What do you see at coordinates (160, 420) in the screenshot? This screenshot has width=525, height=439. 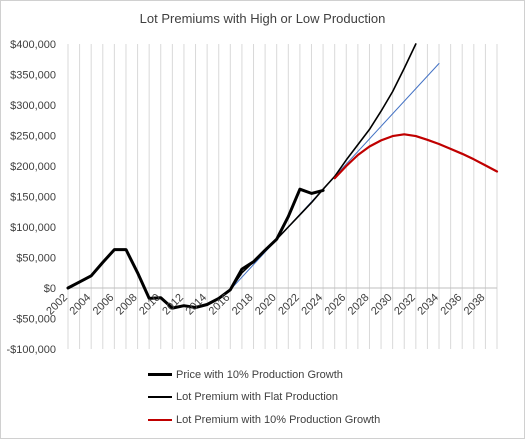 I see `legend-swatch-red` at bounding box center [160, 420].